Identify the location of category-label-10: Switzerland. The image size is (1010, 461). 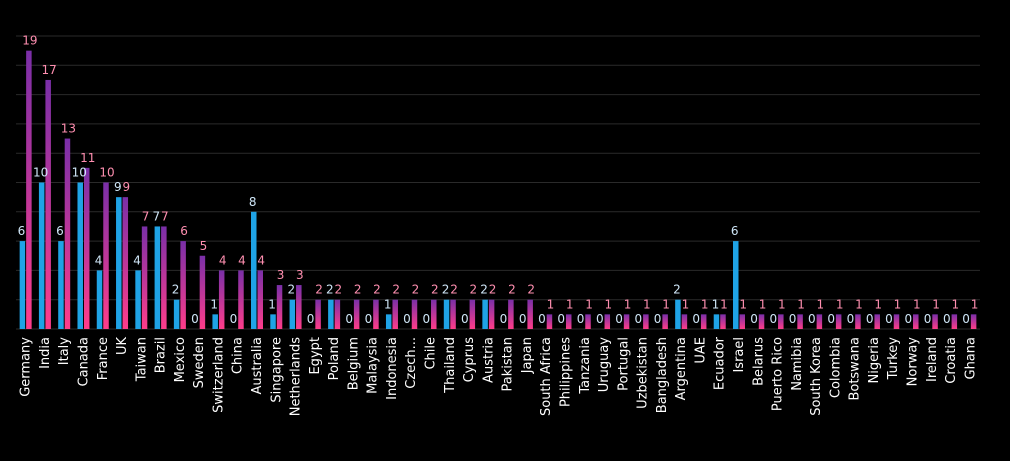
(218, 375).